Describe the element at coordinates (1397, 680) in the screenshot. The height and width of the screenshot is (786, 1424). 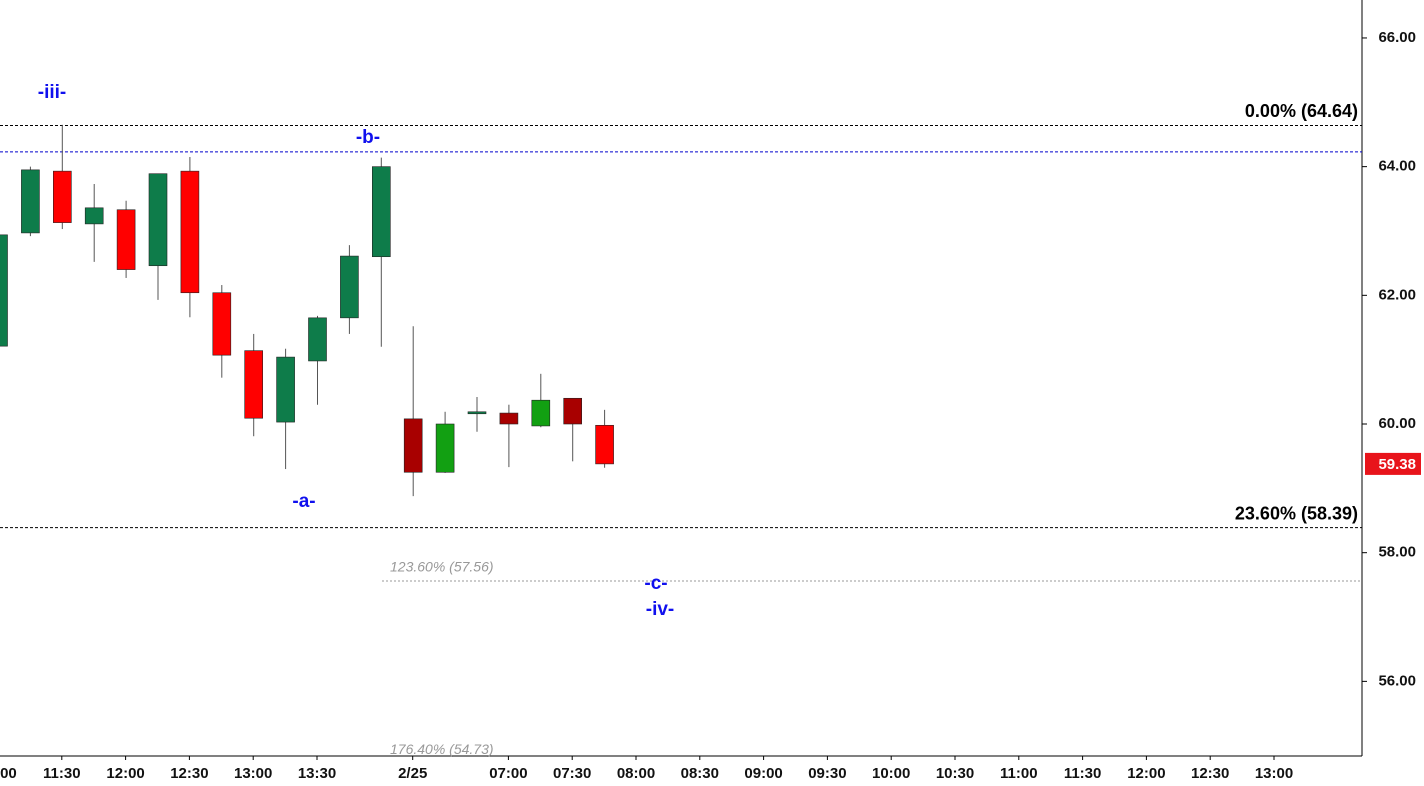
I see `y-tick-label: 56.00` at that location.